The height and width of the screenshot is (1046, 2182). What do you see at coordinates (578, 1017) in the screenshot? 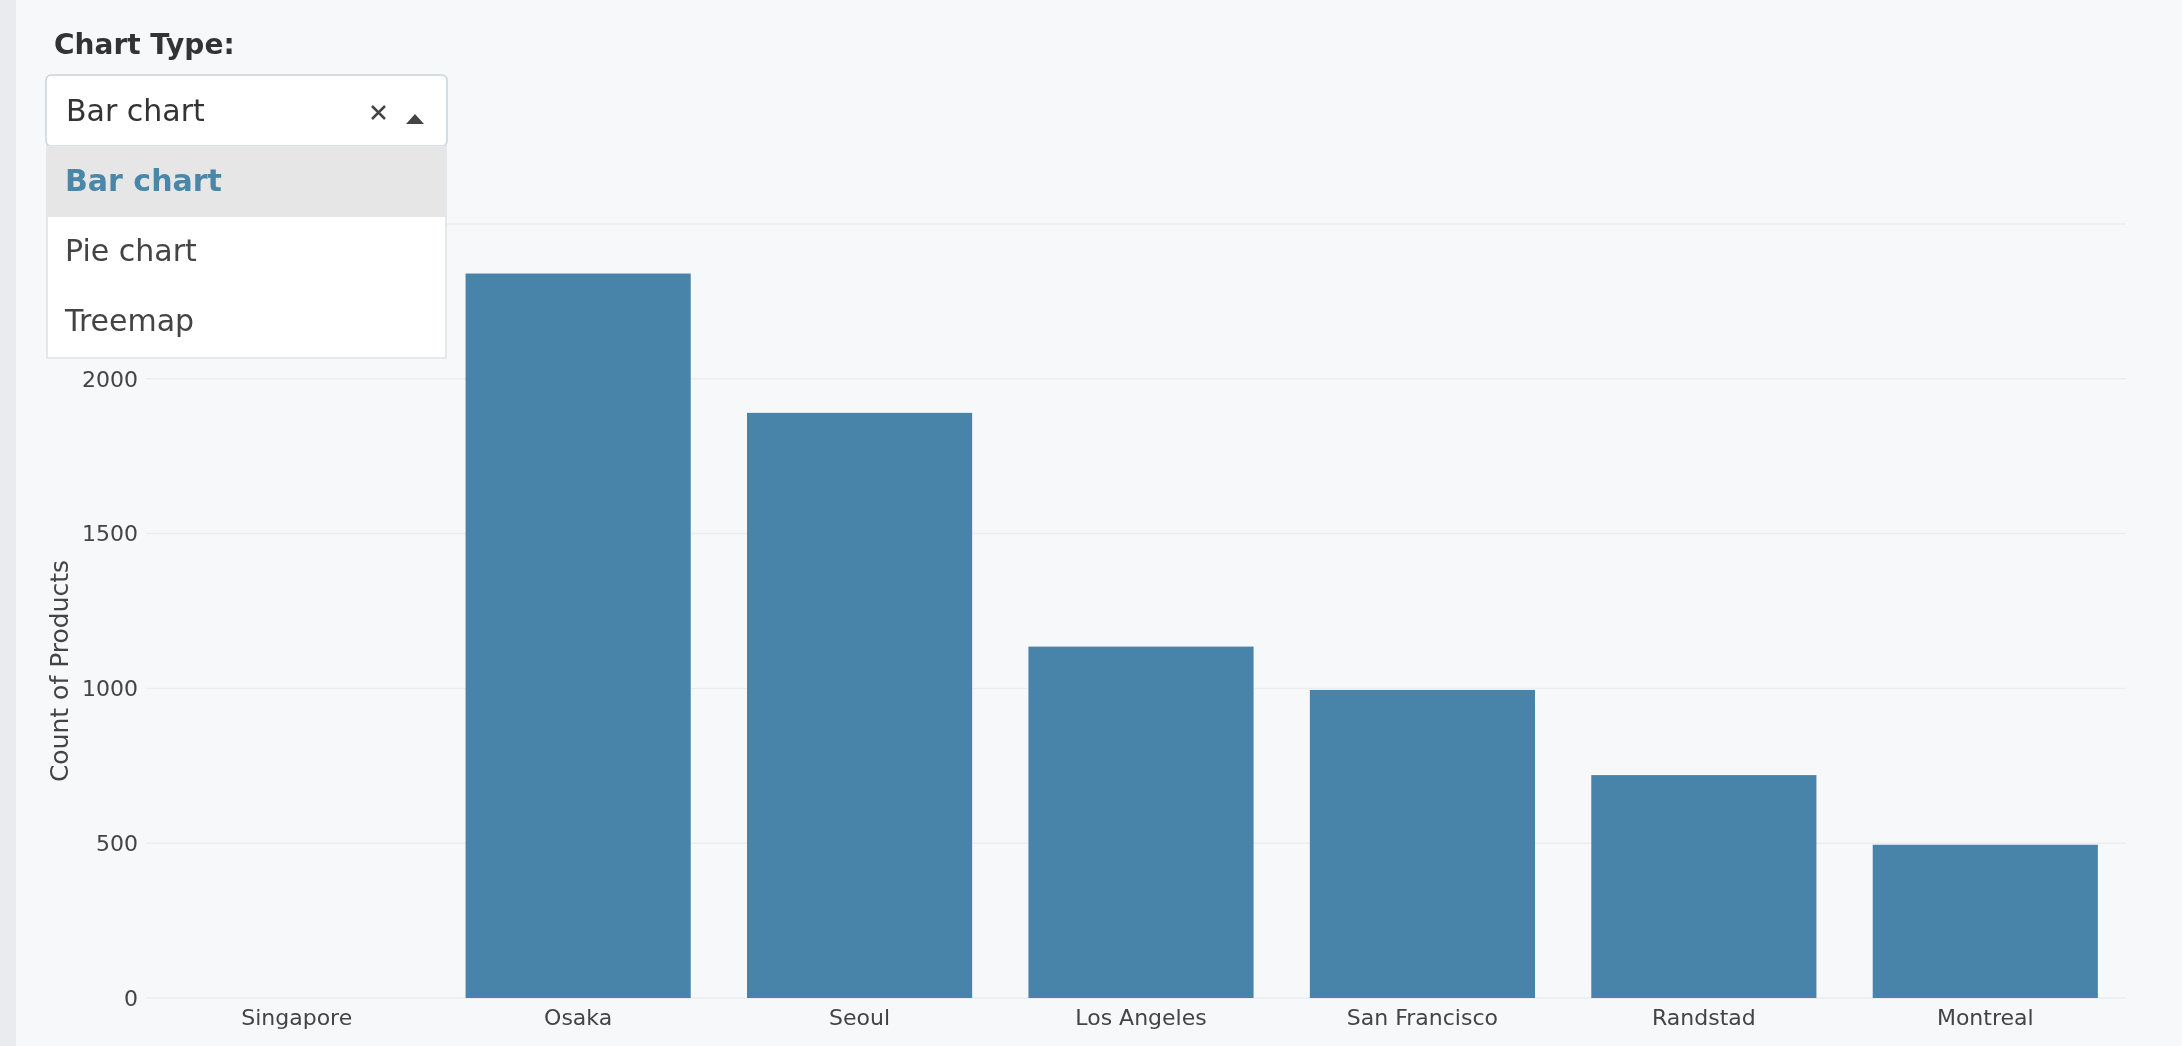
I see `x-tick-label: Osaka` at bounding box center [578, 1017].